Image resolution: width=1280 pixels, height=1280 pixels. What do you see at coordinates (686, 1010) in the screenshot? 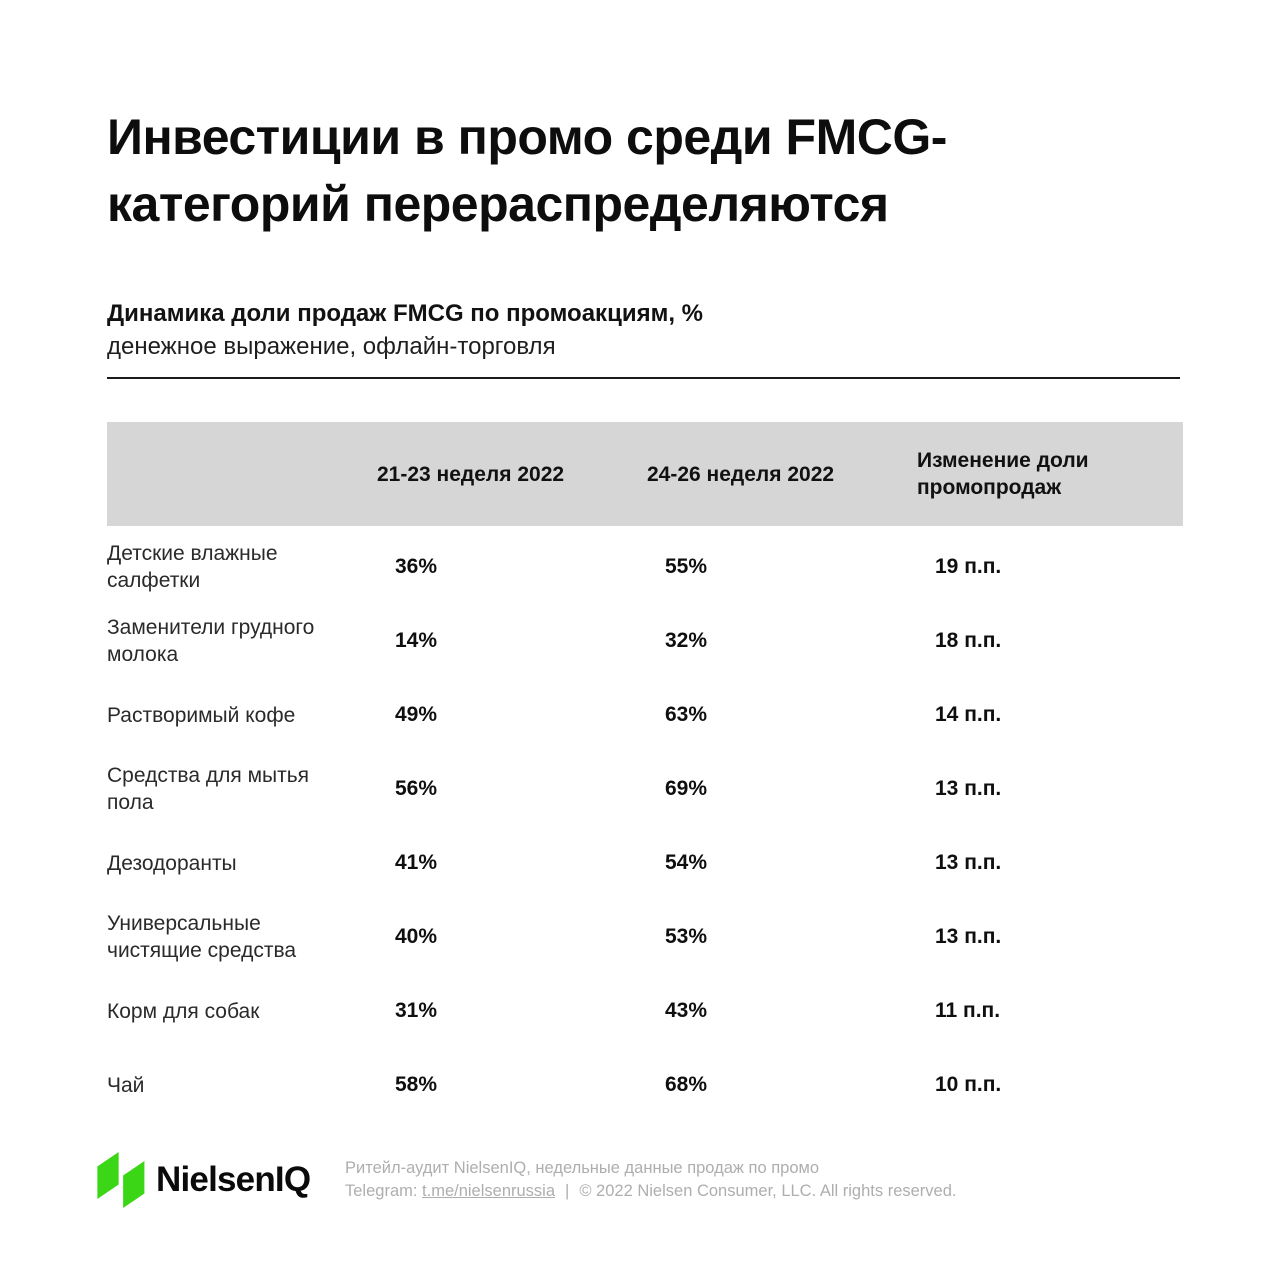
I see `row-value-week-24-26: 43%` at bounding box center [686, 1010].